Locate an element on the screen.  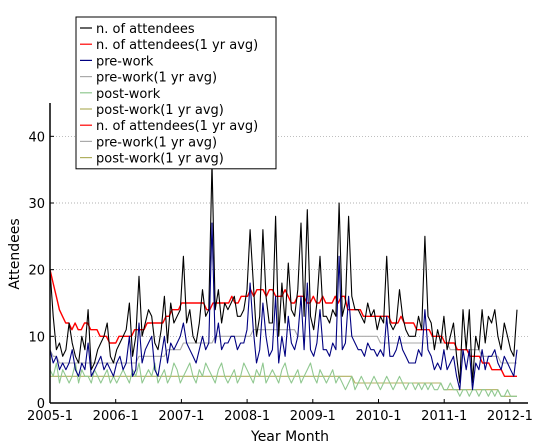
y-axis-title: Attendees is located at coordinates (15, 253).